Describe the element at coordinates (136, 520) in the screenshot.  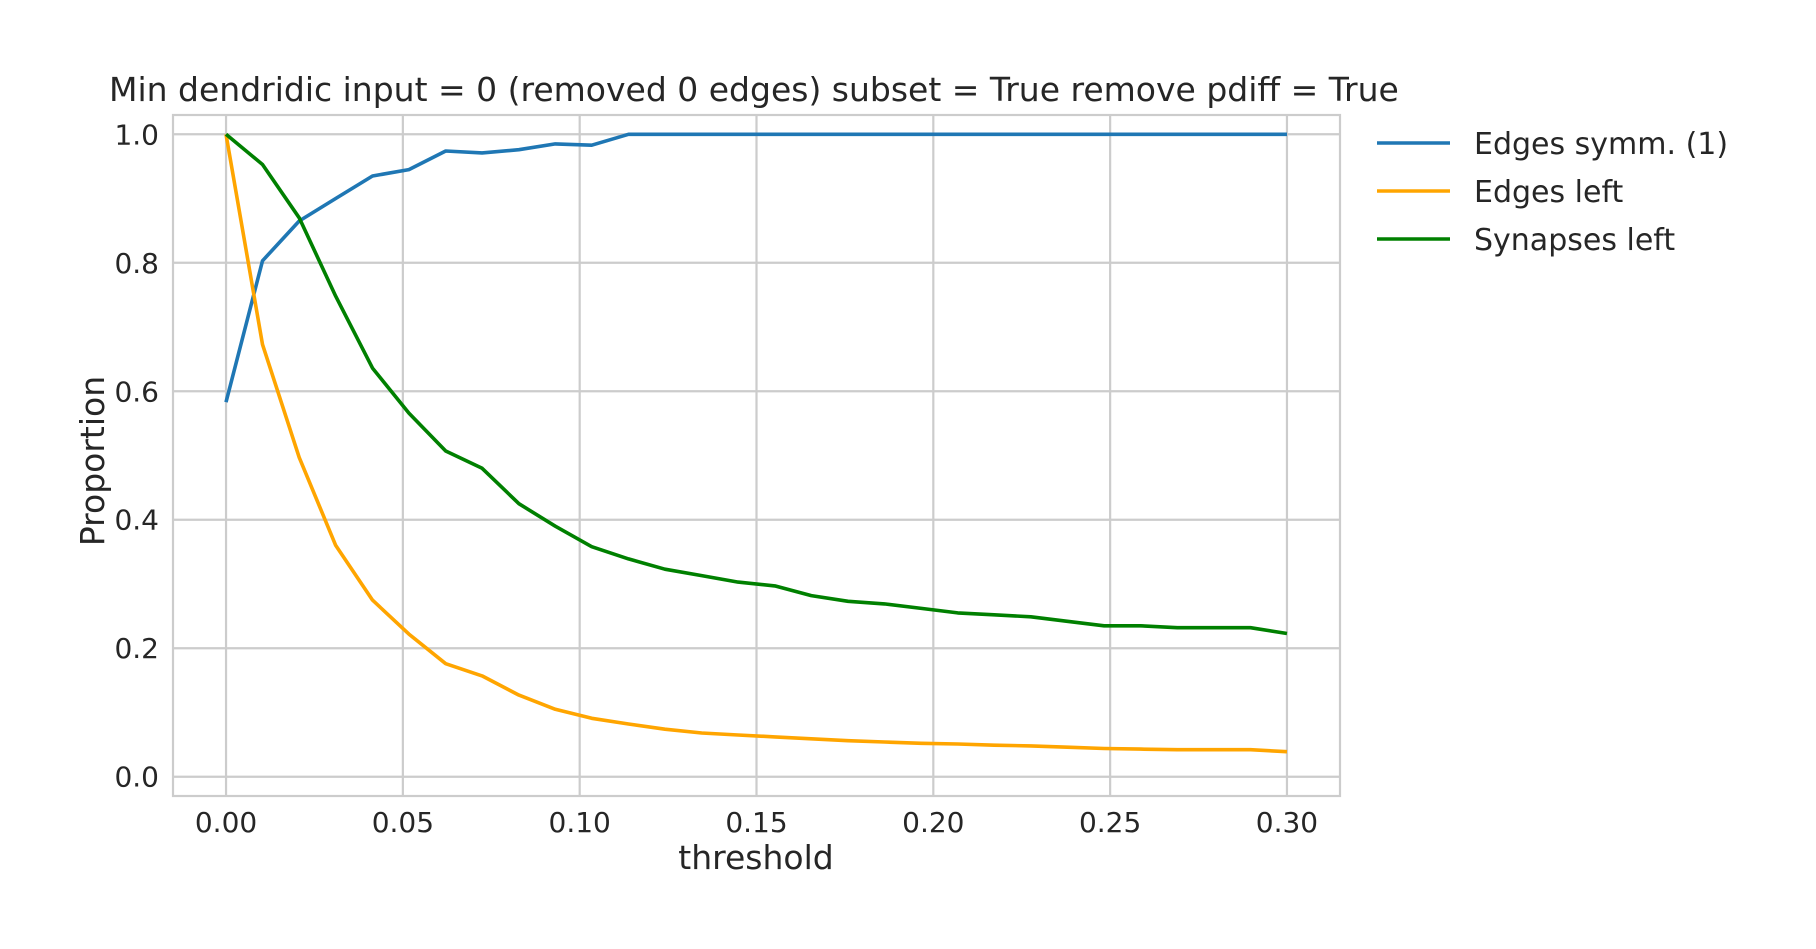
I see `y-tick-label: 0.4` at that location.